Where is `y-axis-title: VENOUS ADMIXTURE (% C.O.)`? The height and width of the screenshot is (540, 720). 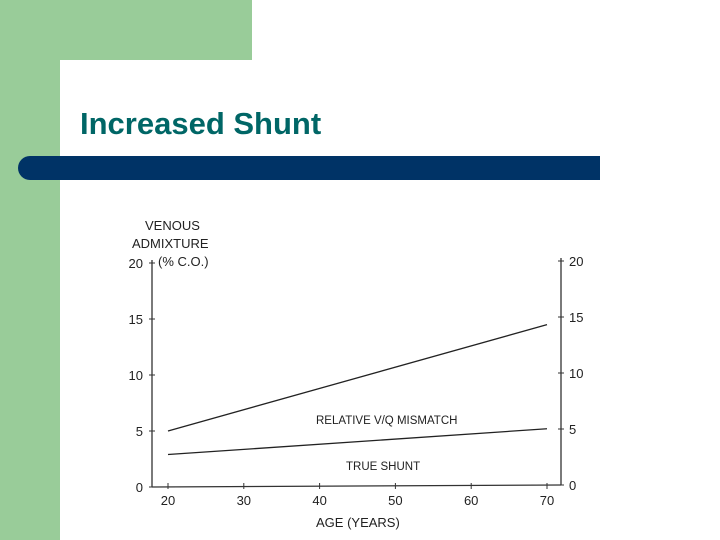 y-axis-title: VENOUS ADMIXTURE (% C.O.) is located at coordinates (170, 243).